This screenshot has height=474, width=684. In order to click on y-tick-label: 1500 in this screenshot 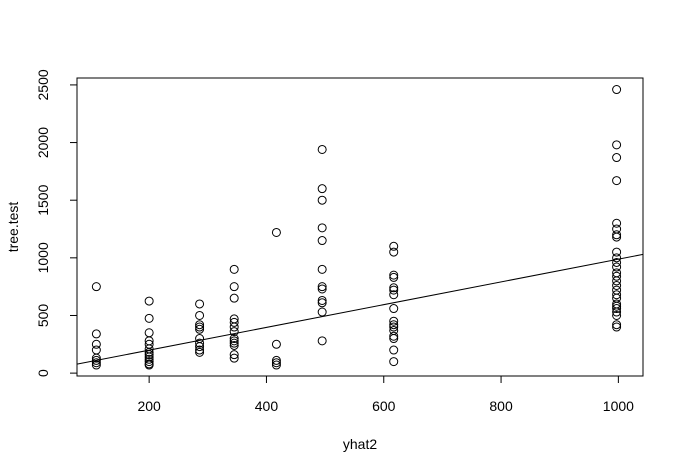, I will do `click(43, 199)`.